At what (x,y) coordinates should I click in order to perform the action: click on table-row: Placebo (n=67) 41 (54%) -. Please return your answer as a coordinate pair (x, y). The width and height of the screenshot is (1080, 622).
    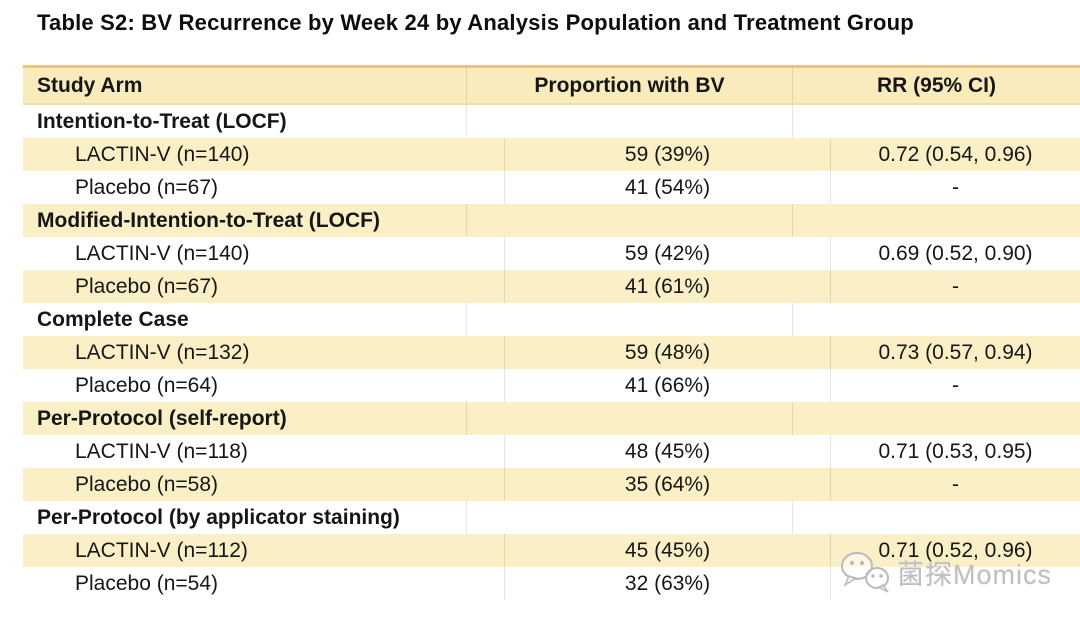
    Looking at the image, I should click on (551, 187).